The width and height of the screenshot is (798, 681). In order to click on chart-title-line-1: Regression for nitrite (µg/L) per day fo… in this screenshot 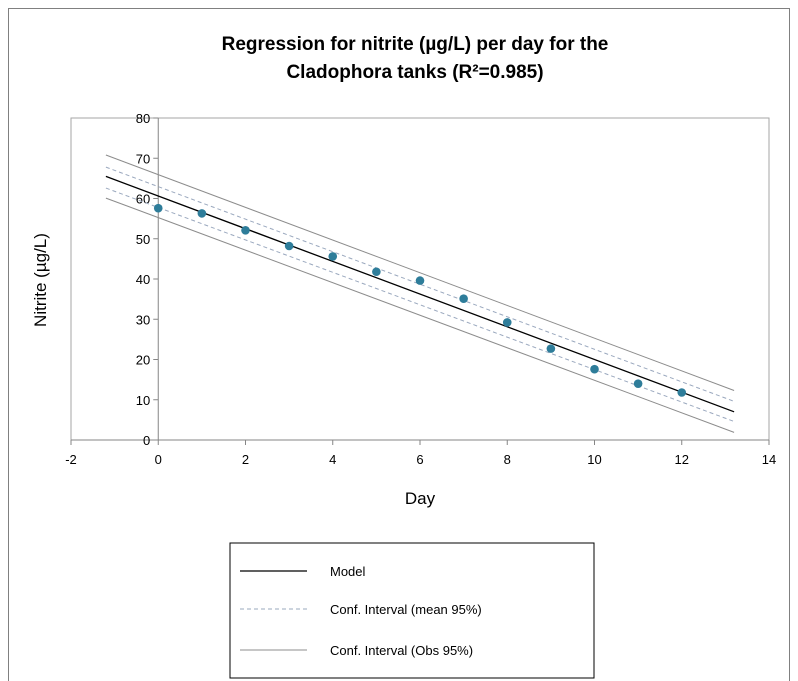, I will do `click(415, 44)`.